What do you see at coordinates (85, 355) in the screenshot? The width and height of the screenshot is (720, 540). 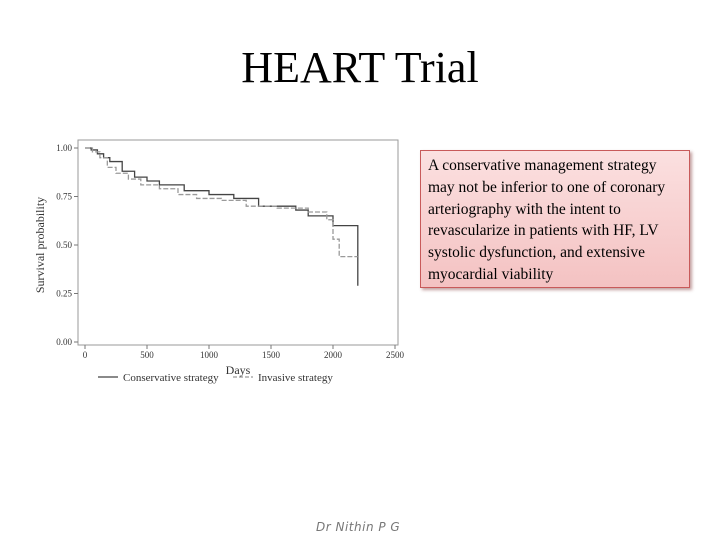 I see `x-tick-label: 0` at bounding box center [85, 355].